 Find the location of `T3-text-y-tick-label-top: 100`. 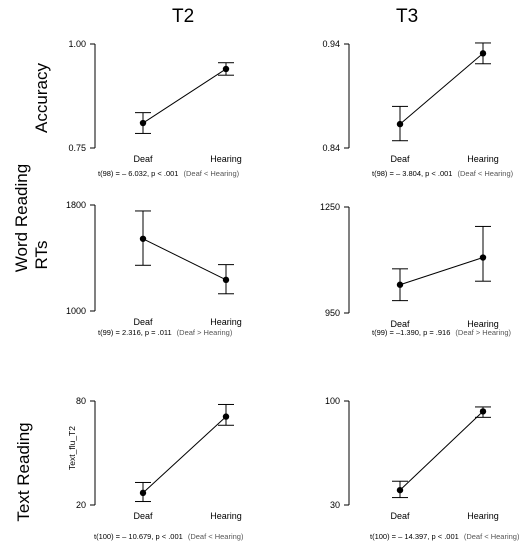

T3-text-y-tick-label-top: 100 is located at coordinates (332, 401).